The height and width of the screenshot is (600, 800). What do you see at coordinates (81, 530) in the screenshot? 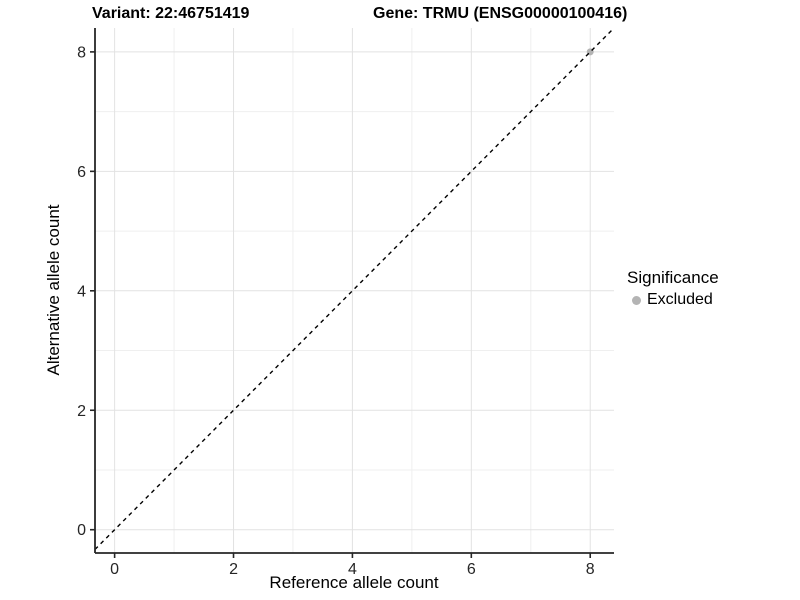
I see `y-tick-label: 0` at bounding box center [81, 530].